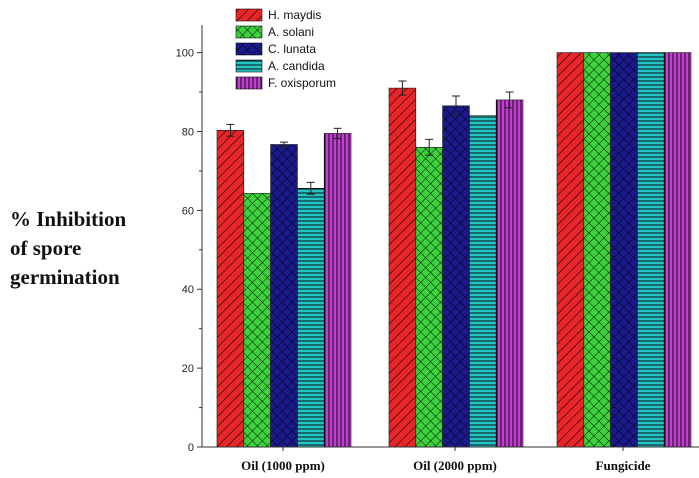 The image size is (699, 478). Describe the element at coordinates (284, 296) in the screenshot. I see `bar-c-lunata-oil-1000-ppm` at that location.